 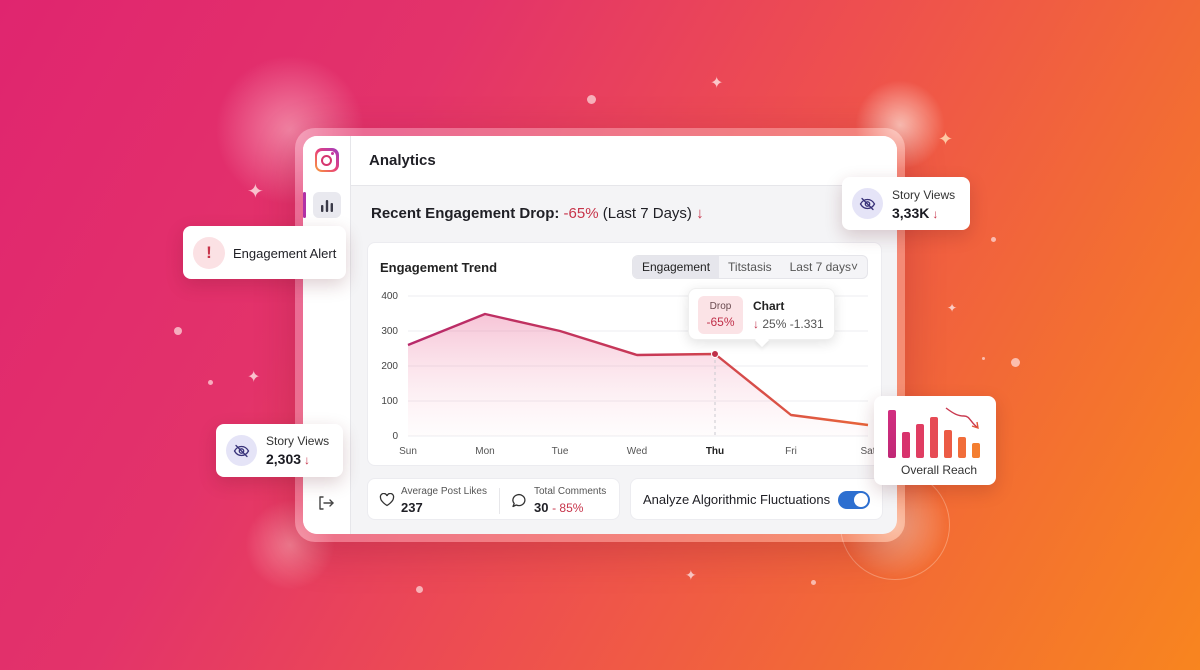 What do you see at coordinates (402, 160) in the screenshot?
I see `page-title: Analytics` at bounding box center [402, 160].